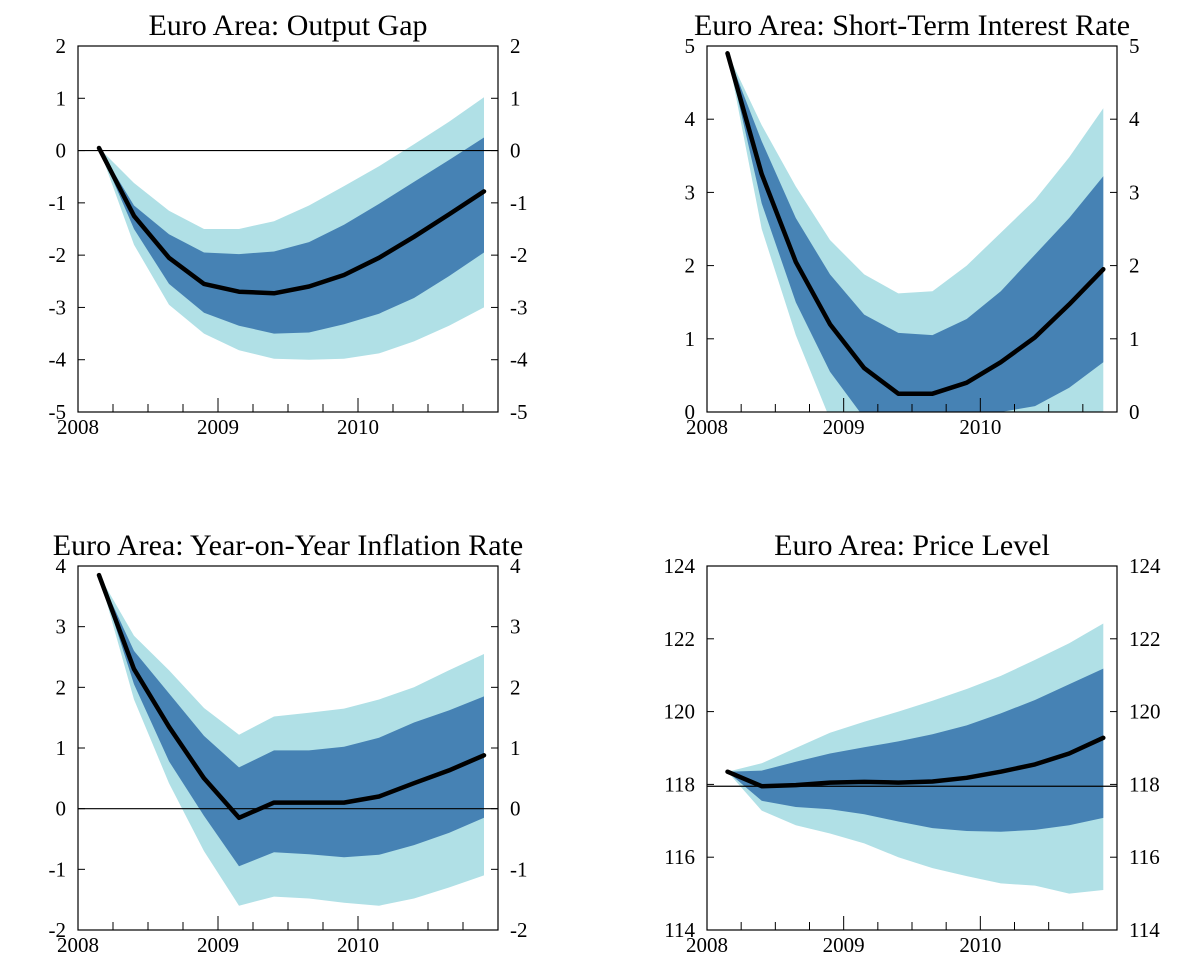 The image size is (1198, 969). Describe the element at coordinates (58, 307) in the screenshot. I see `y-tick-label-left: -3` at that location.